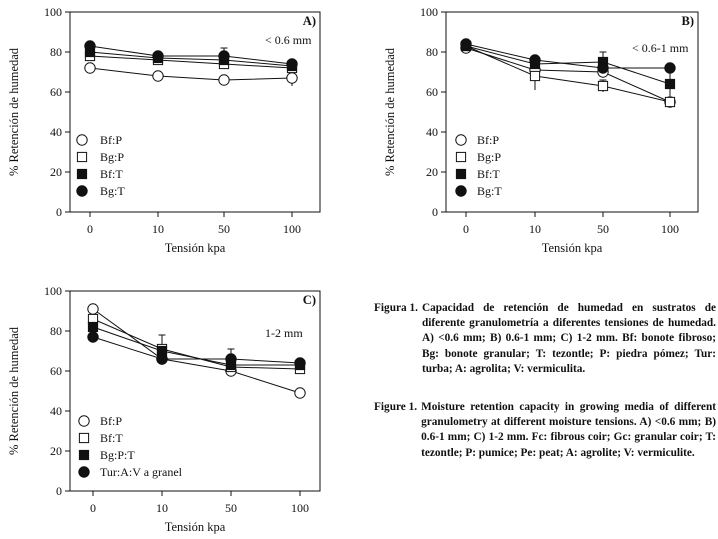  Describe the element at coordinates (195, 248) in the screenshot. I see `chart-a-xlabel: Tensión kpa` at that location.